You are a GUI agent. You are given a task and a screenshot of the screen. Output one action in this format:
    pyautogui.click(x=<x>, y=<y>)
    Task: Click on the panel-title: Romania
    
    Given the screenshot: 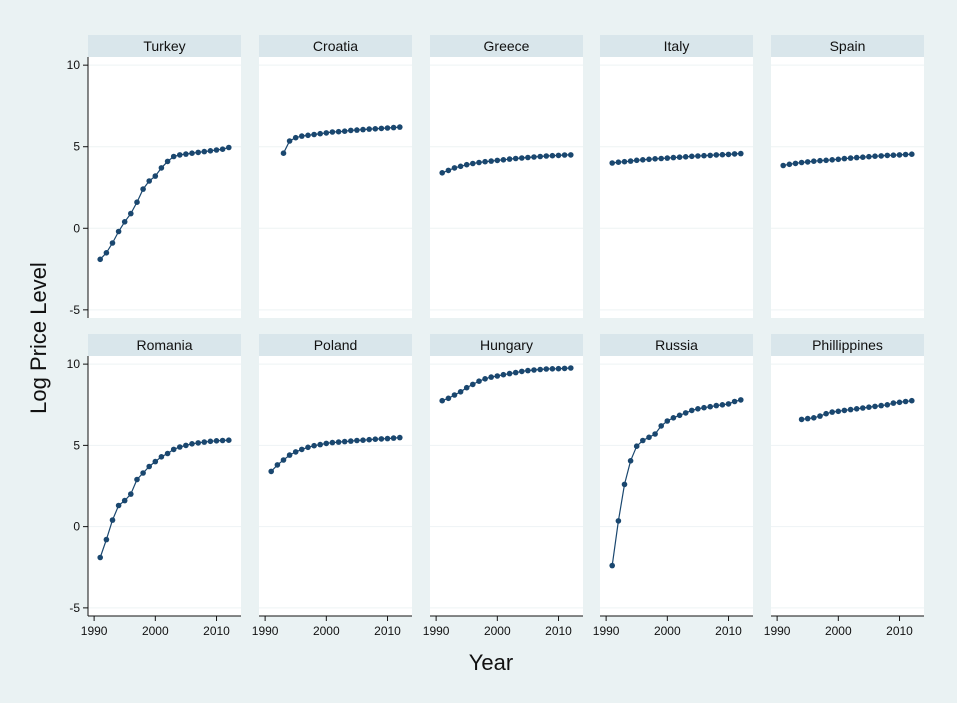 What is the action you would take?
    pyautogui.click(x=164, y=345)
    